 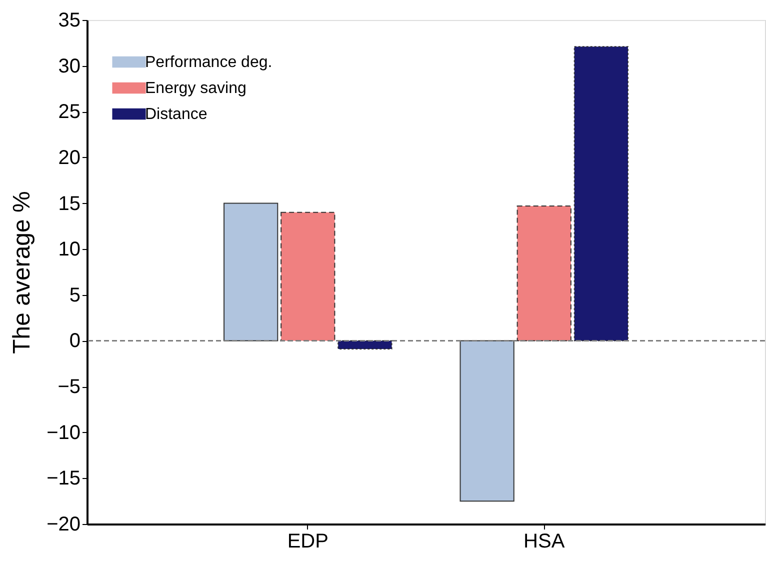 What do you see at coordinates (63, 479) in the screenshot?
I see `y-tick-label: −15` at bounding box center [63, 479].